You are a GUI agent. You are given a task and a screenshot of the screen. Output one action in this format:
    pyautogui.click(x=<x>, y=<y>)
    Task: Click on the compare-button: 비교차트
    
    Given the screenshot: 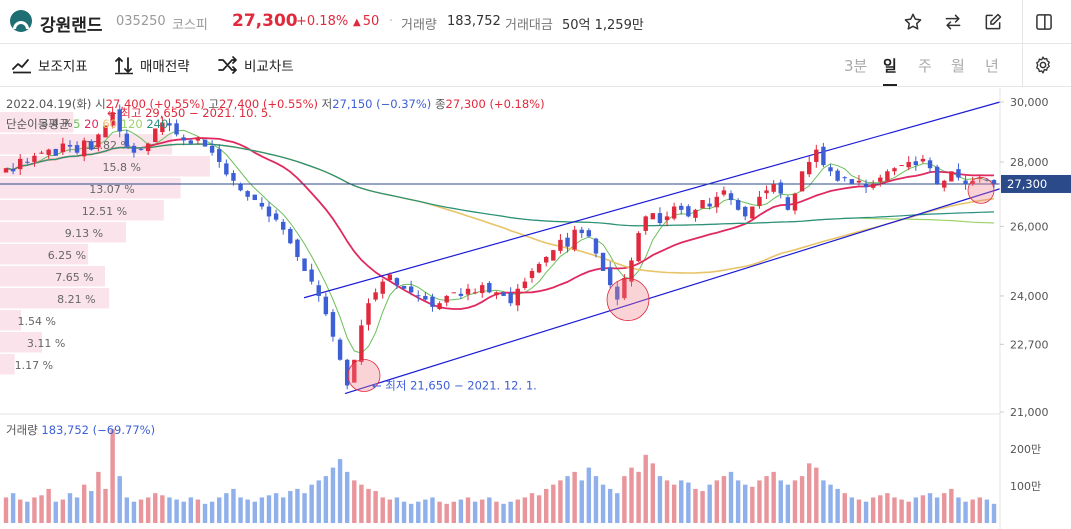 What is the action you would take?
    pyautogui.click(x=256, y=65)
    